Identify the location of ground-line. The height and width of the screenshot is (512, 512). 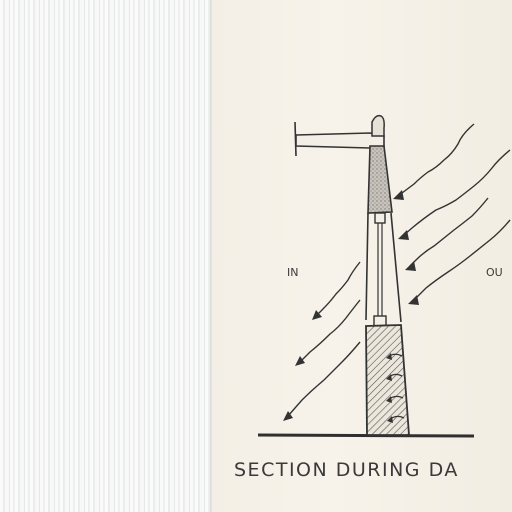
(366, 435).